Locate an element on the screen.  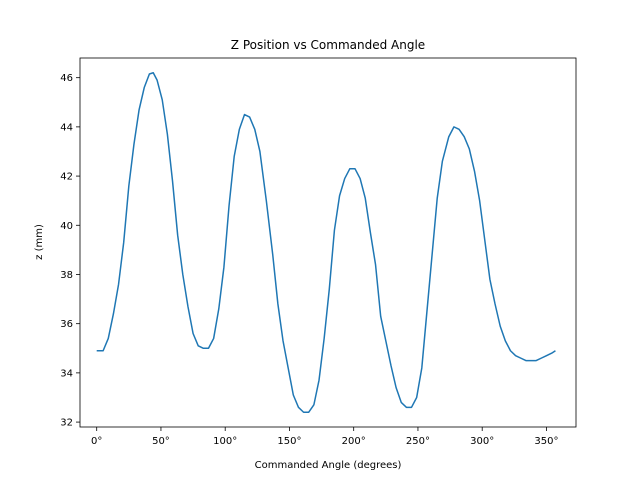
x-tick-label: 0° is located at coordinates (96, 441).